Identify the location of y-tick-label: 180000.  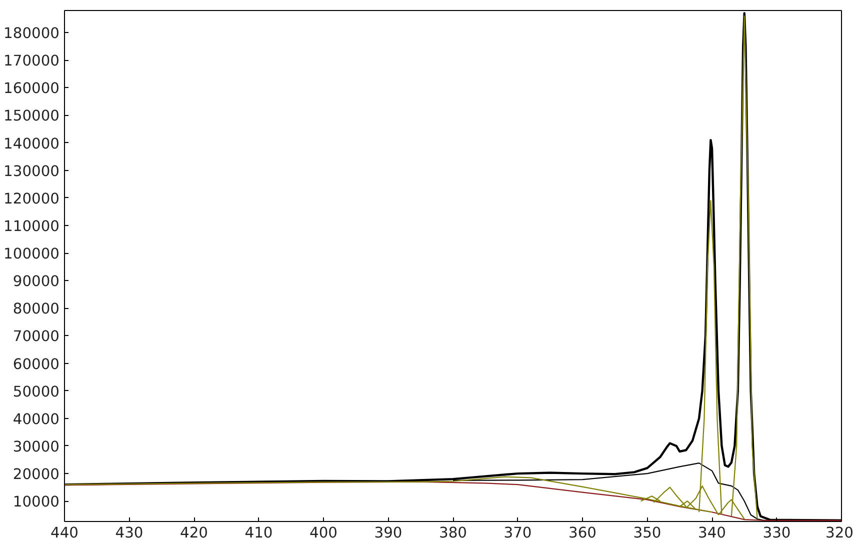
(32, 33).